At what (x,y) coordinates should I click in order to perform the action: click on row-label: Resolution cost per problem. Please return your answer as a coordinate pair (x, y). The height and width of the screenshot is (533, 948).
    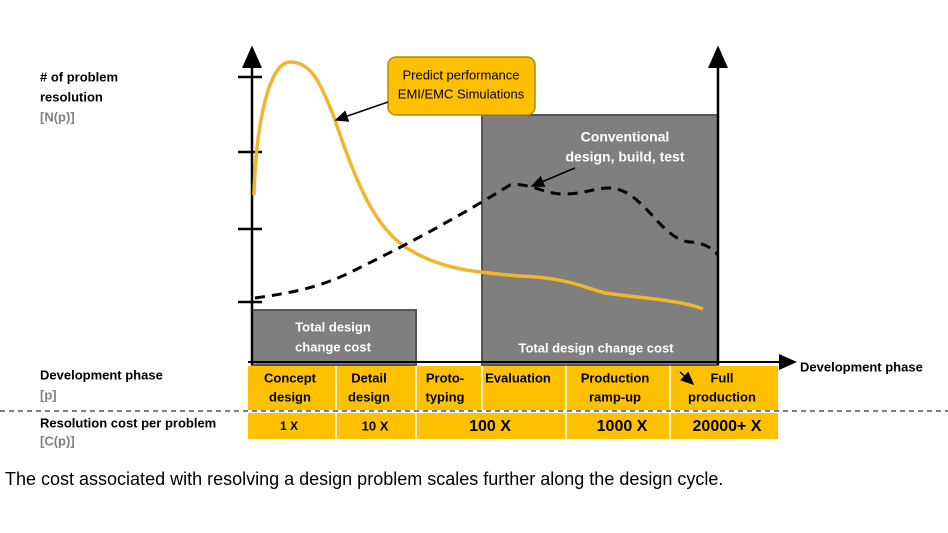
    Looking at the image, I should click on (128, 422).